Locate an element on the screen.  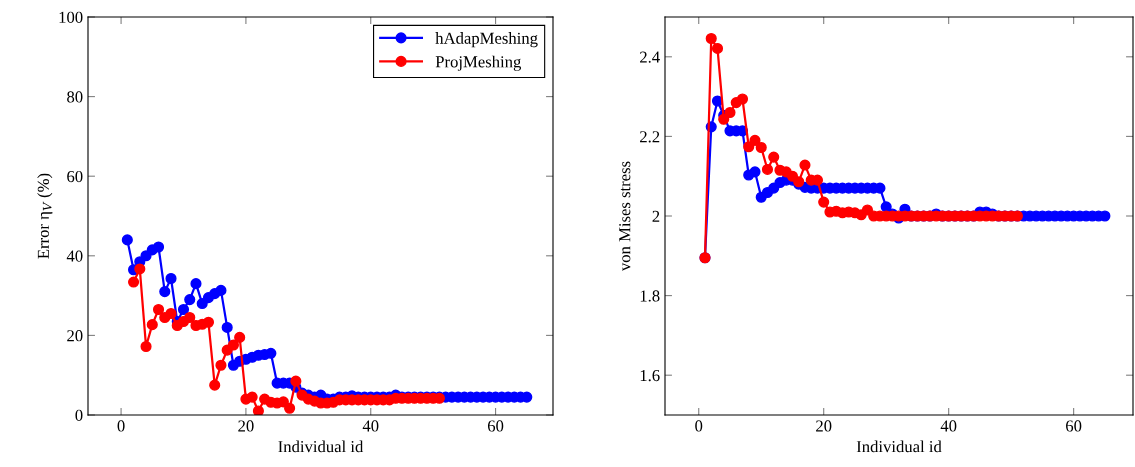
y-axis-title: von Mises stress is located at coordinates (625, 216).